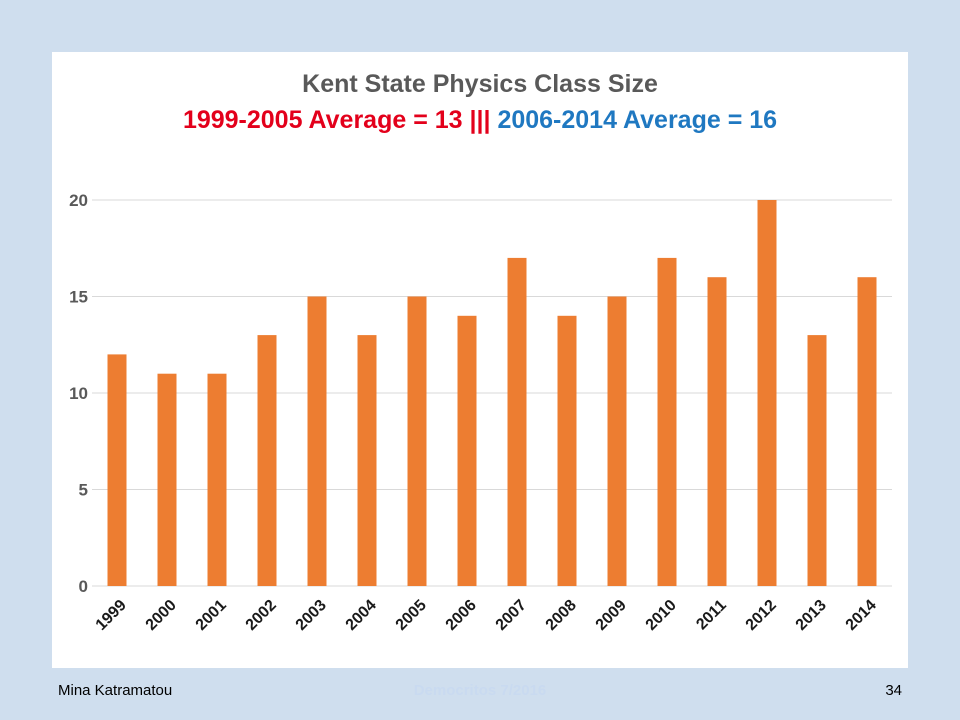 This screenshot has width=960, height=720. What do you see at coordinates (78, 297) in the screenshot?
I see `y-tick-label: 15` at bounding box center [78, 297].